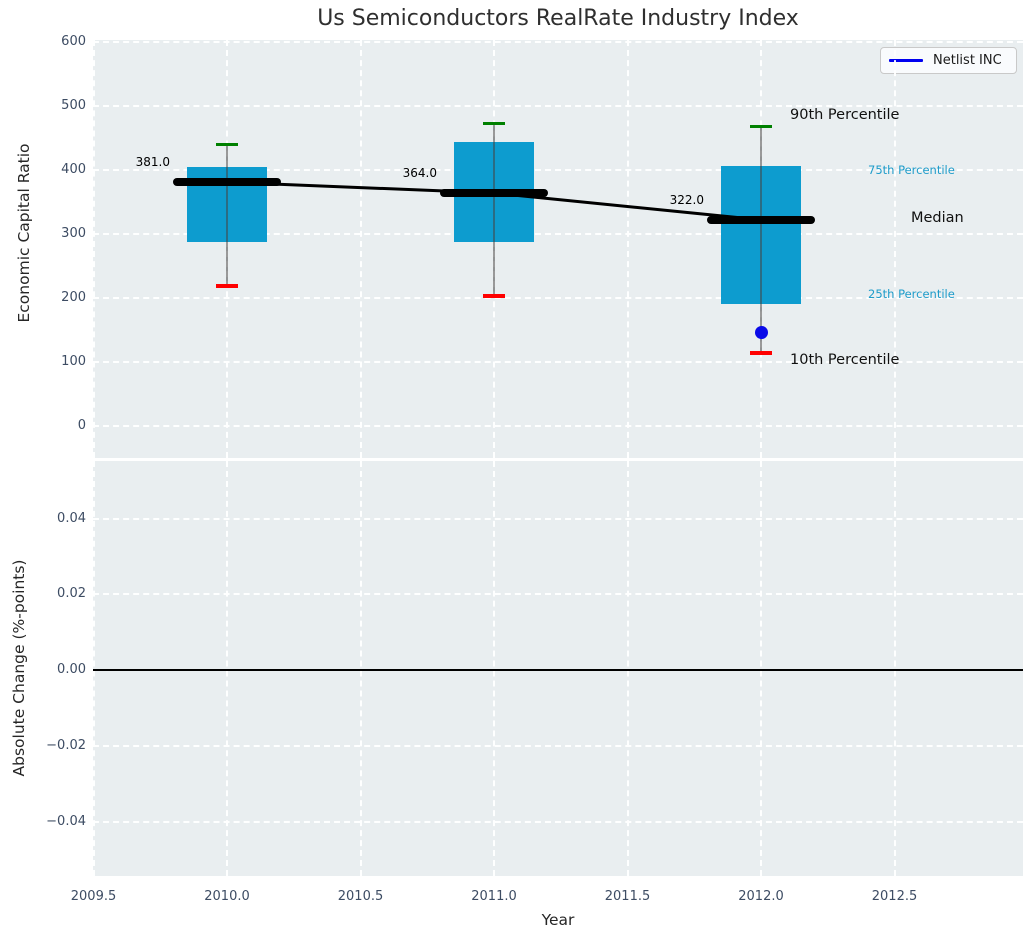 The height and width of the screenshot is (942, 1034). What do you see at coordinates (227, 896) in the screenshot?
I see `x-tick-label: 2010.0` at bounding box center [227, 896].